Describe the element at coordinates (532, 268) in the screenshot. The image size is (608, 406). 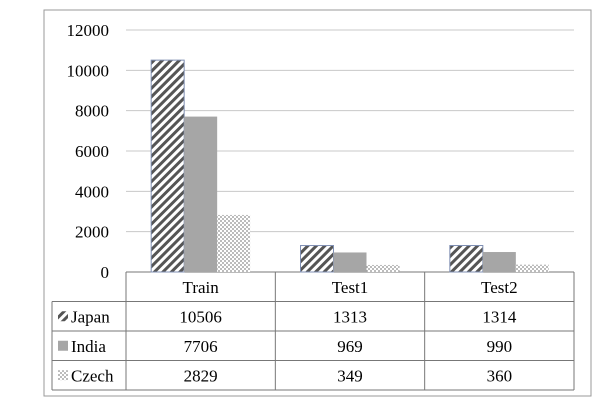
I see `bar-czech-test2` at that location.